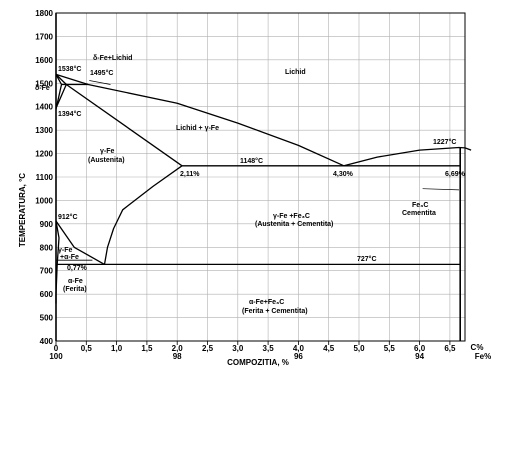 The image size is (522, 474). What do you see at coordinates (419, 356) in the screenshot?
I see `x-tick-label-fe: 94` at bounding box center [419, 356].